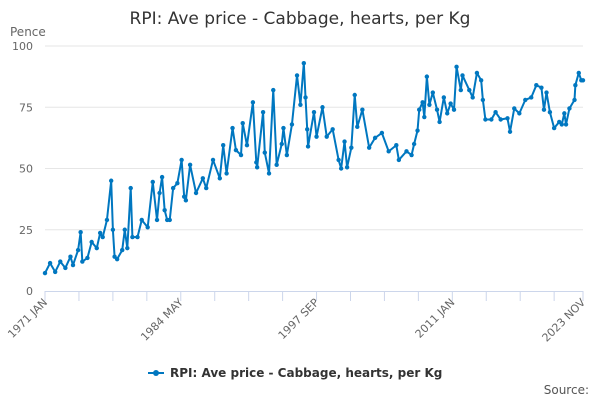  What do you see at coordinates (26, 230) in the screenshot?
I see `y-tick-label: 25` at bounding box center [26, 230].